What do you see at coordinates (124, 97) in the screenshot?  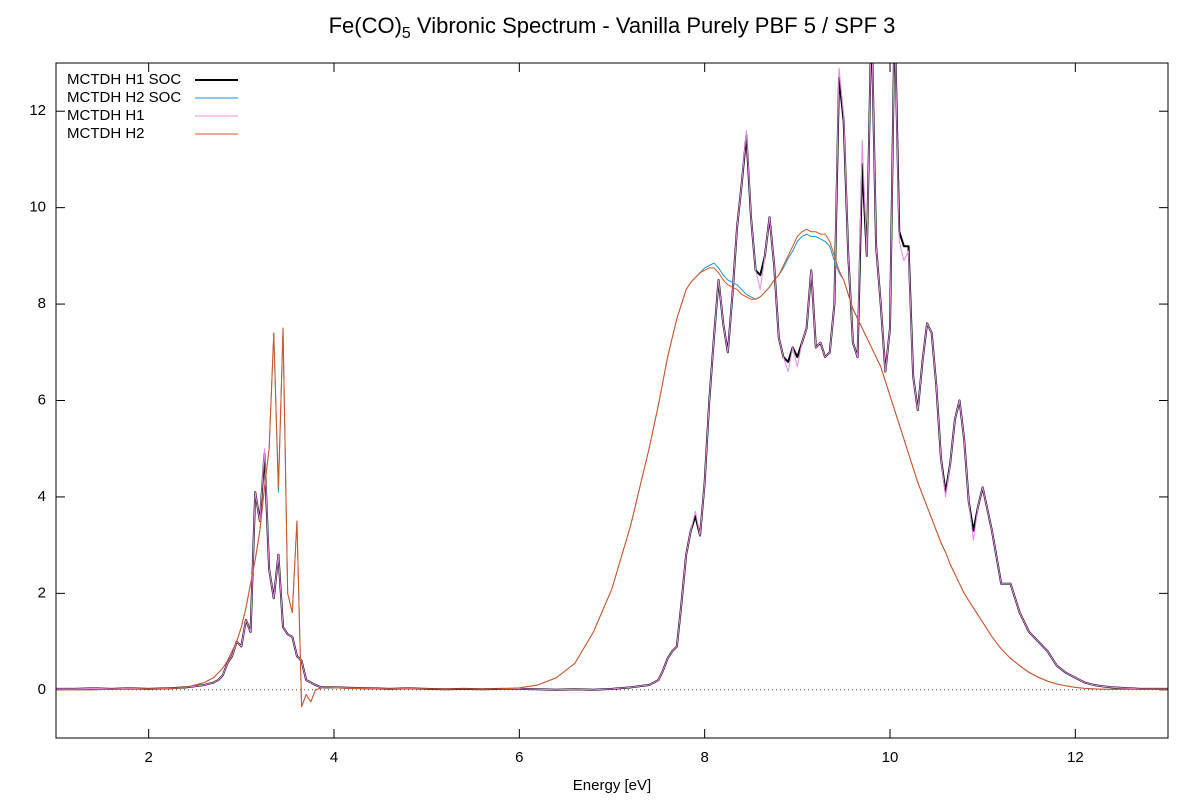 I see `legend-label: MCTDH H2 SOC` at bounding box center [124, 97].